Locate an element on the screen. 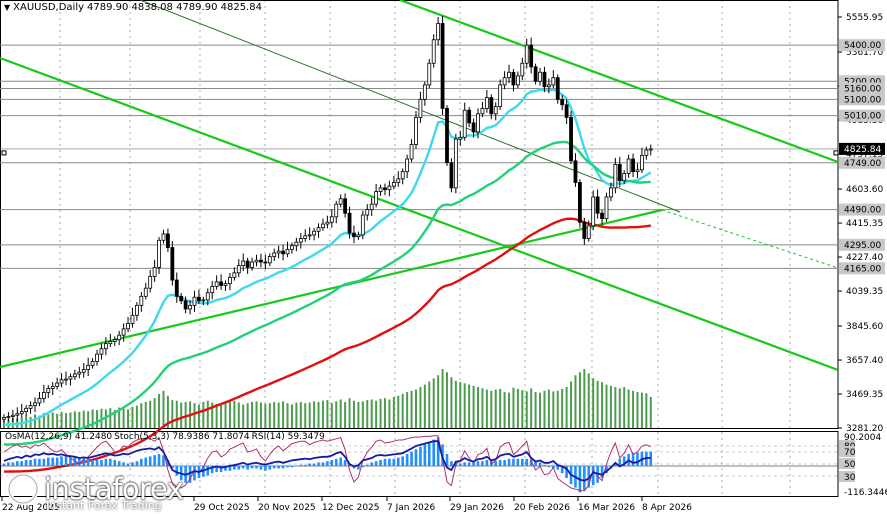 The width and height of the screenshot is (887, 514). time-tick-label: 22 Aug 2025 is located at coordinates (31, 508).